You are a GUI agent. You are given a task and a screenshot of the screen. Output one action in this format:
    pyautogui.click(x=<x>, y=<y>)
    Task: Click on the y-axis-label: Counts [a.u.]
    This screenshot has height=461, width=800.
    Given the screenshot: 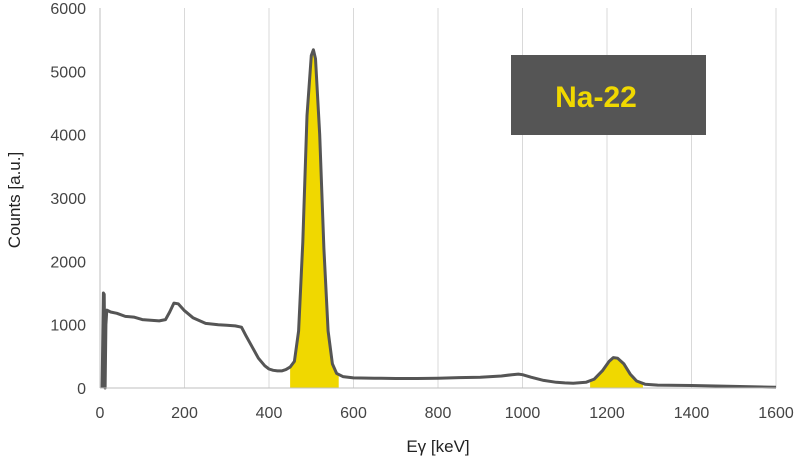 What is the action you would take?
    pyautogui.click(x=14, y=200)
    